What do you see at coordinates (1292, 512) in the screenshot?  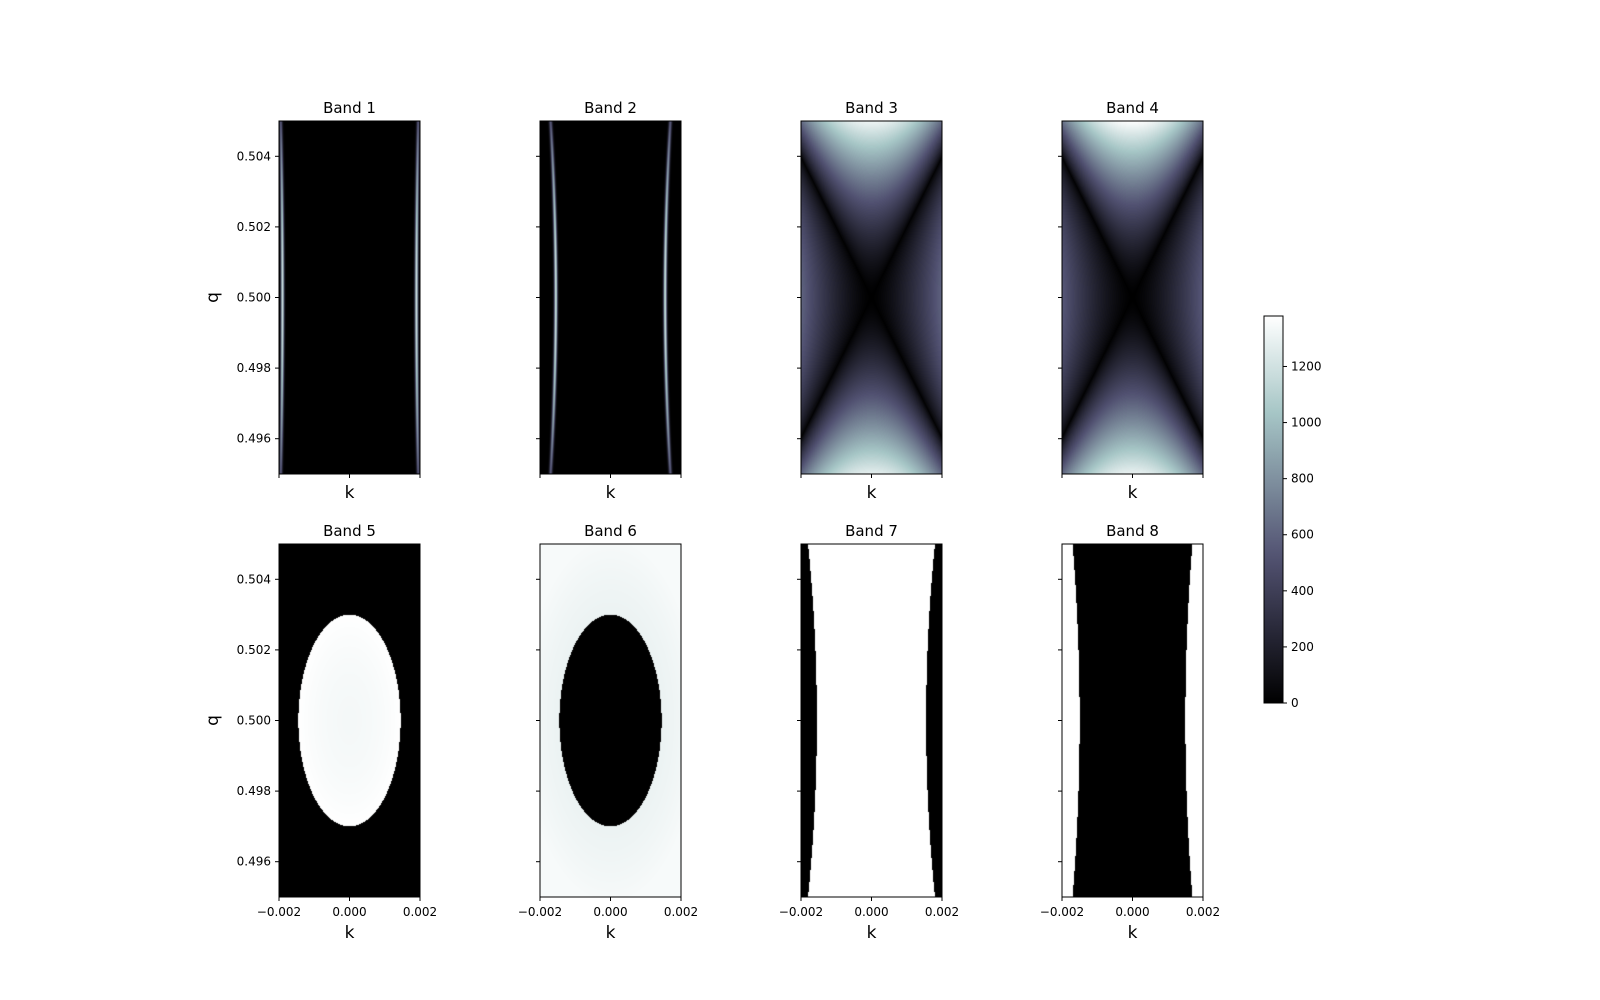 I see `colorbar: 0 200 400 600 800 1000 1200` at bounding box center [1292, 512].